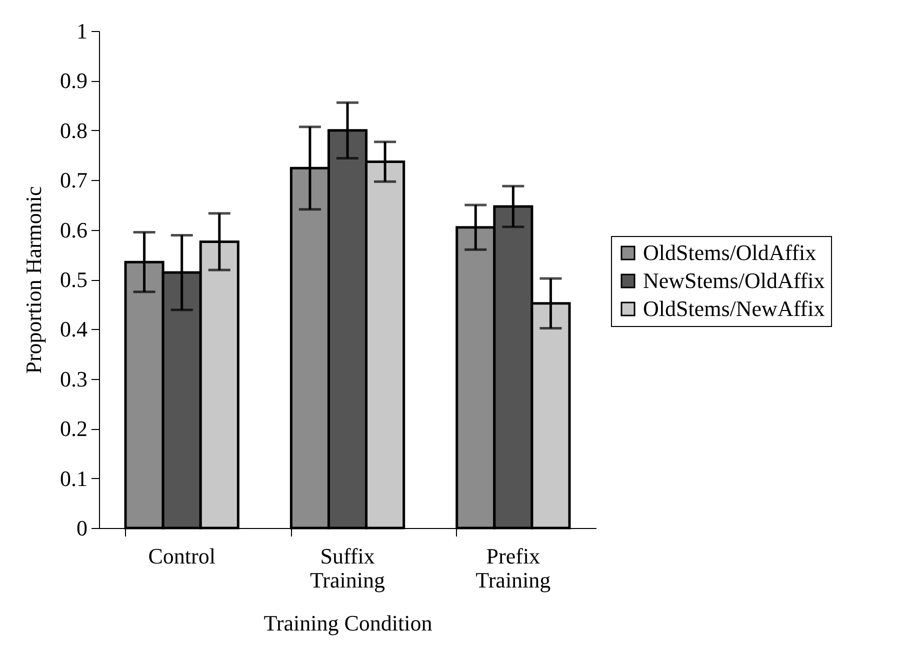  I want to click on y-tick-label: 0.4, so click(74, 329).